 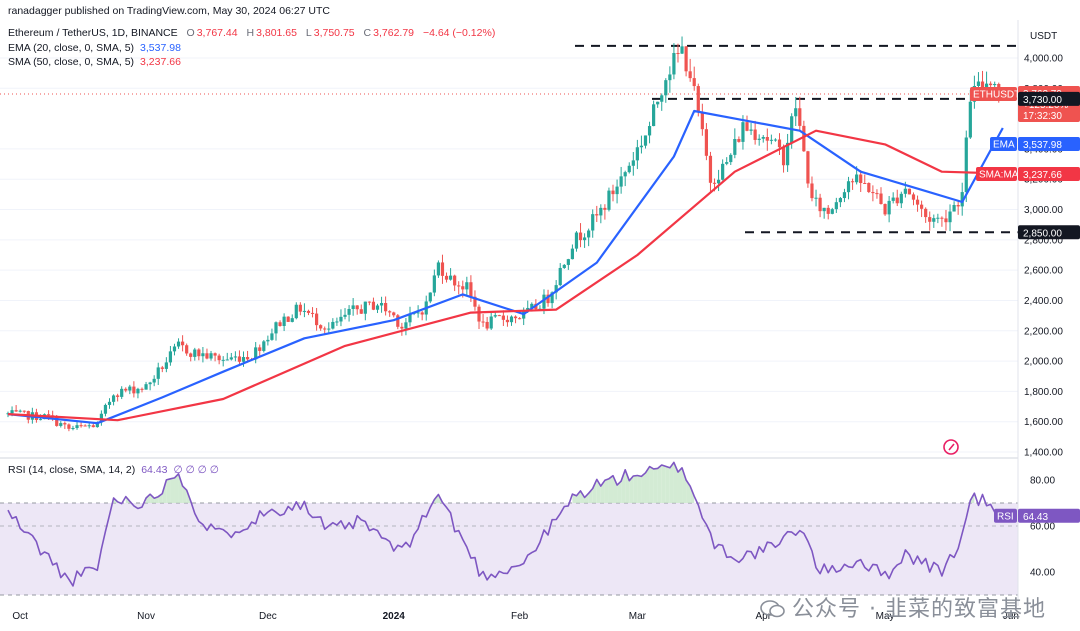 What do you see at coordinates (999, 175) in the screenshot?
I see `sma-tag-label: SMA:MA` at bounding box center [999, 175].